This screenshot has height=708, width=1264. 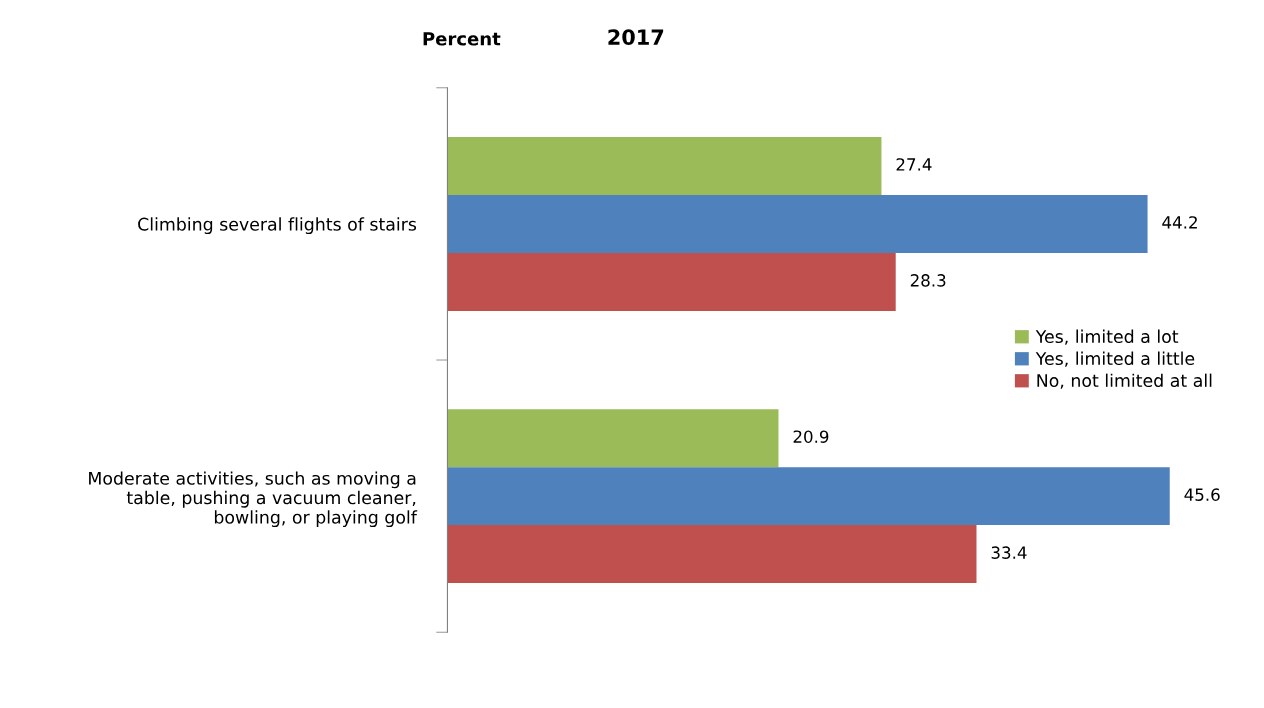 I want to click on data-label: 45.6, so click(x=1202, y=494).